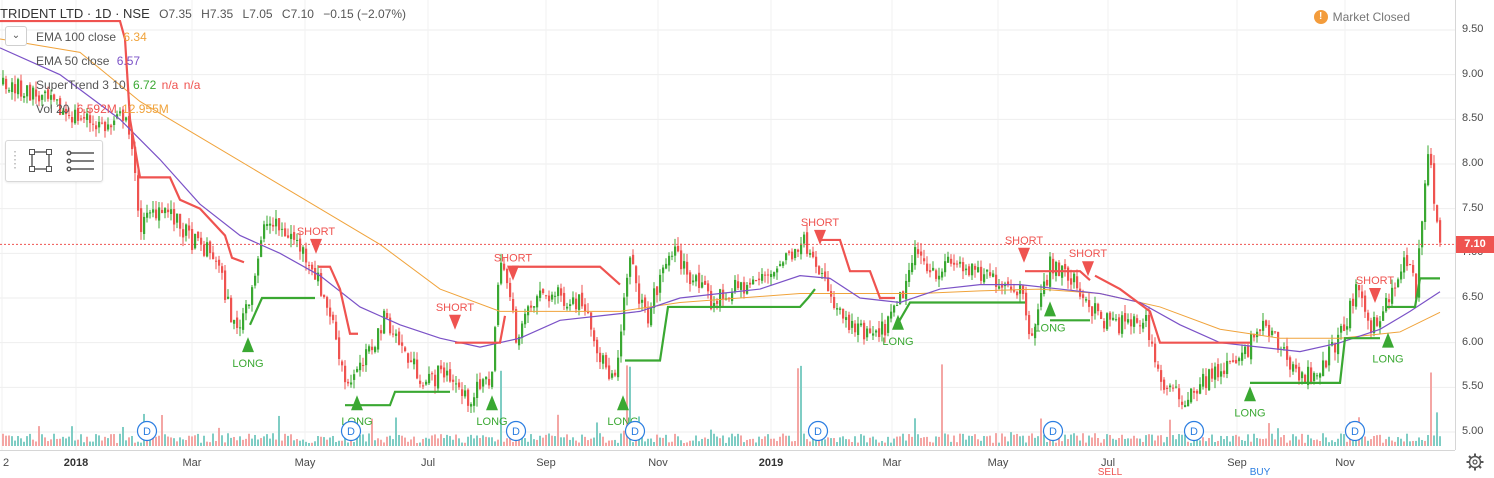  What do you see at coordinates (1361, 17) in the screenshot?
I see `market-status: ! Market Closed` at bounding box center [1361, 17].